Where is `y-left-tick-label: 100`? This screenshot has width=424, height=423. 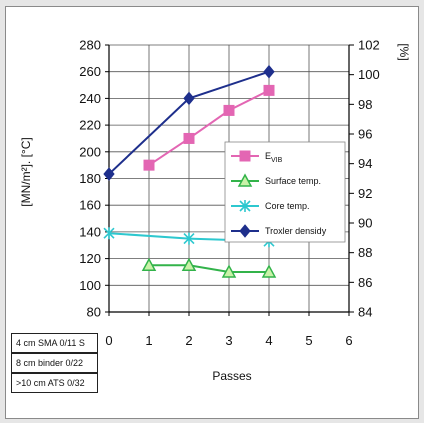
y-left-tick-label: 100 is located at coordinates (90, 285).